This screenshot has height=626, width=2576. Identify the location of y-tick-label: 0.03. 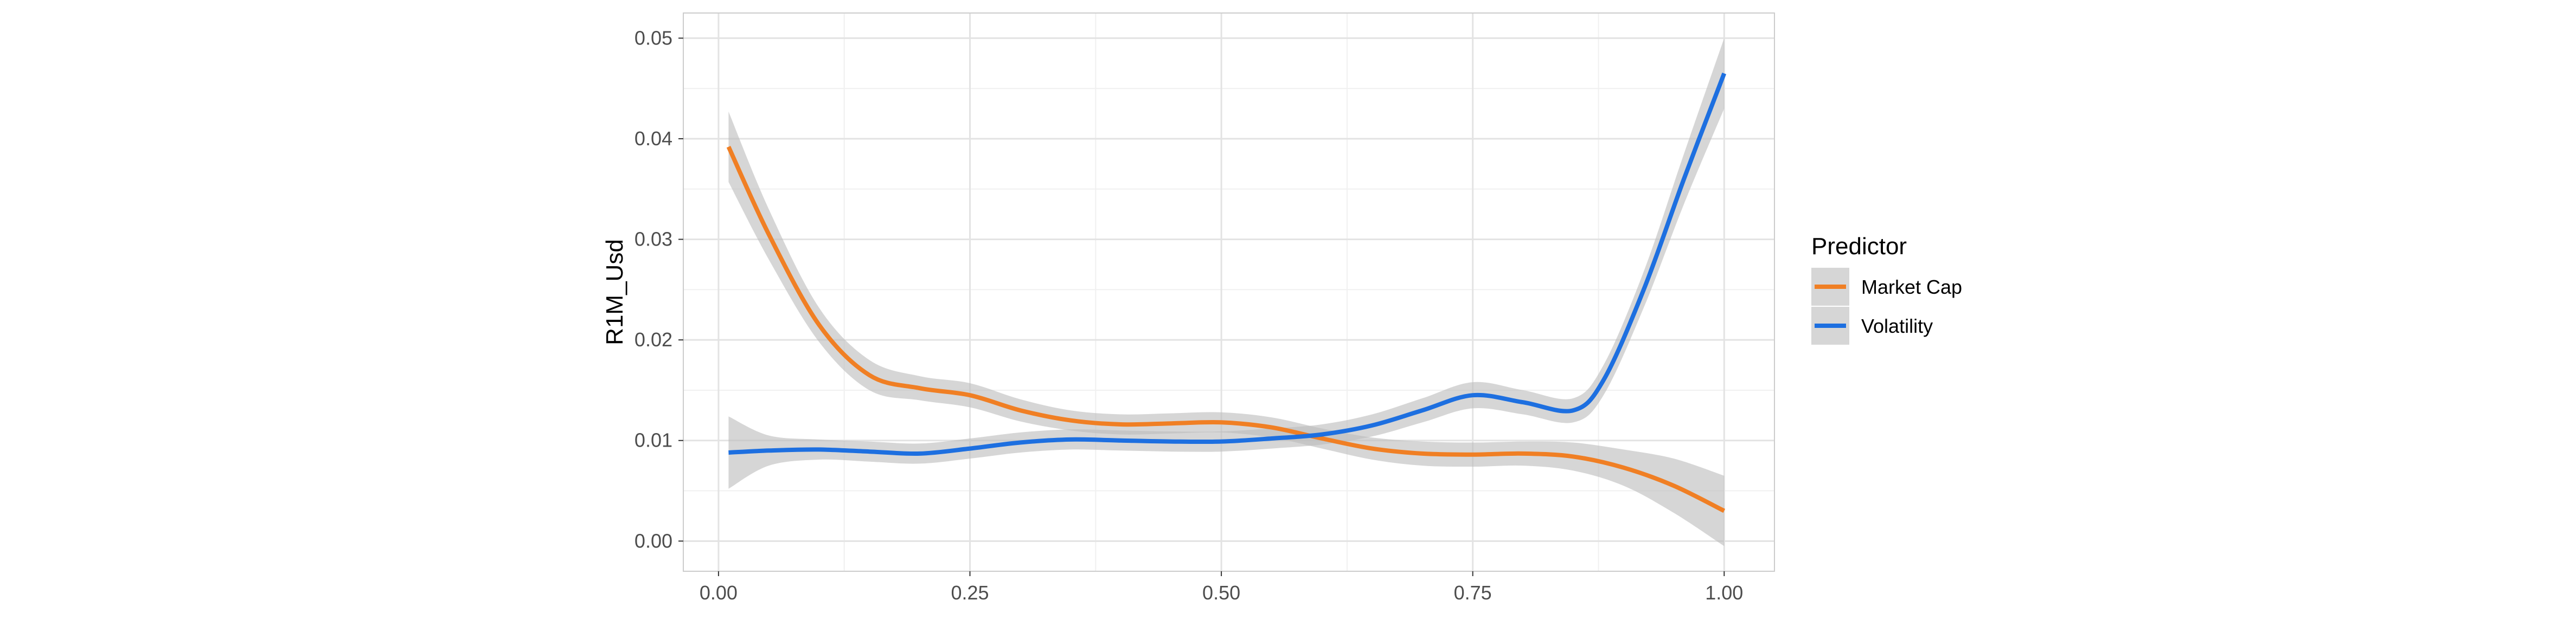
(653, 239).